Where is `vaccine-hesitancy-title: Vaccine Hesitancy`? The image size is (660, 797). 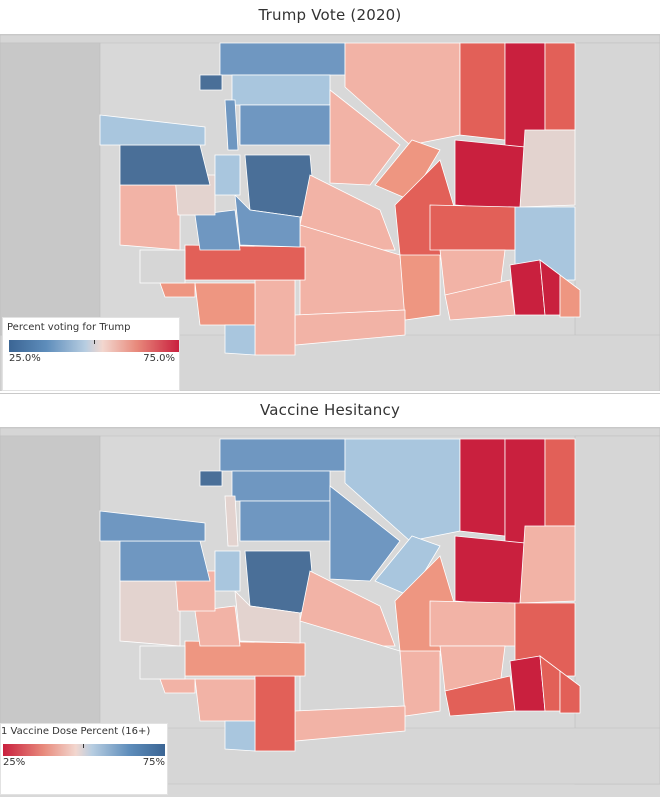
vaccine-hesitancy-title: Vaccine Hesitancy is located at coordinates (330, 410).